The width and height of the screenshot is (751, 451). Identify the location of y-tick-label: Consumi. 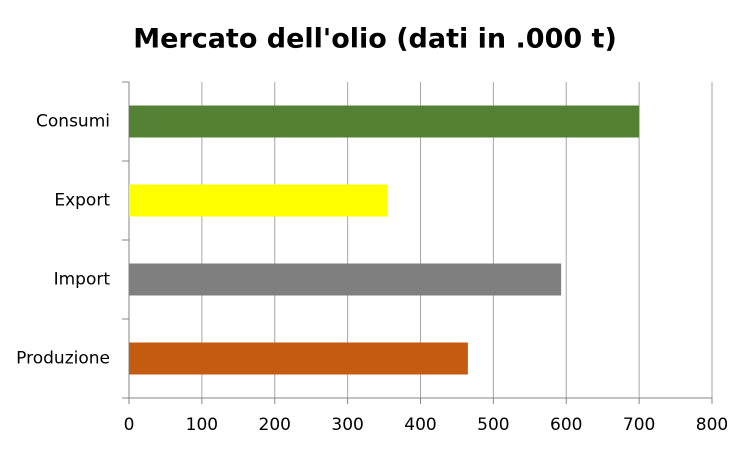
(73, 122).